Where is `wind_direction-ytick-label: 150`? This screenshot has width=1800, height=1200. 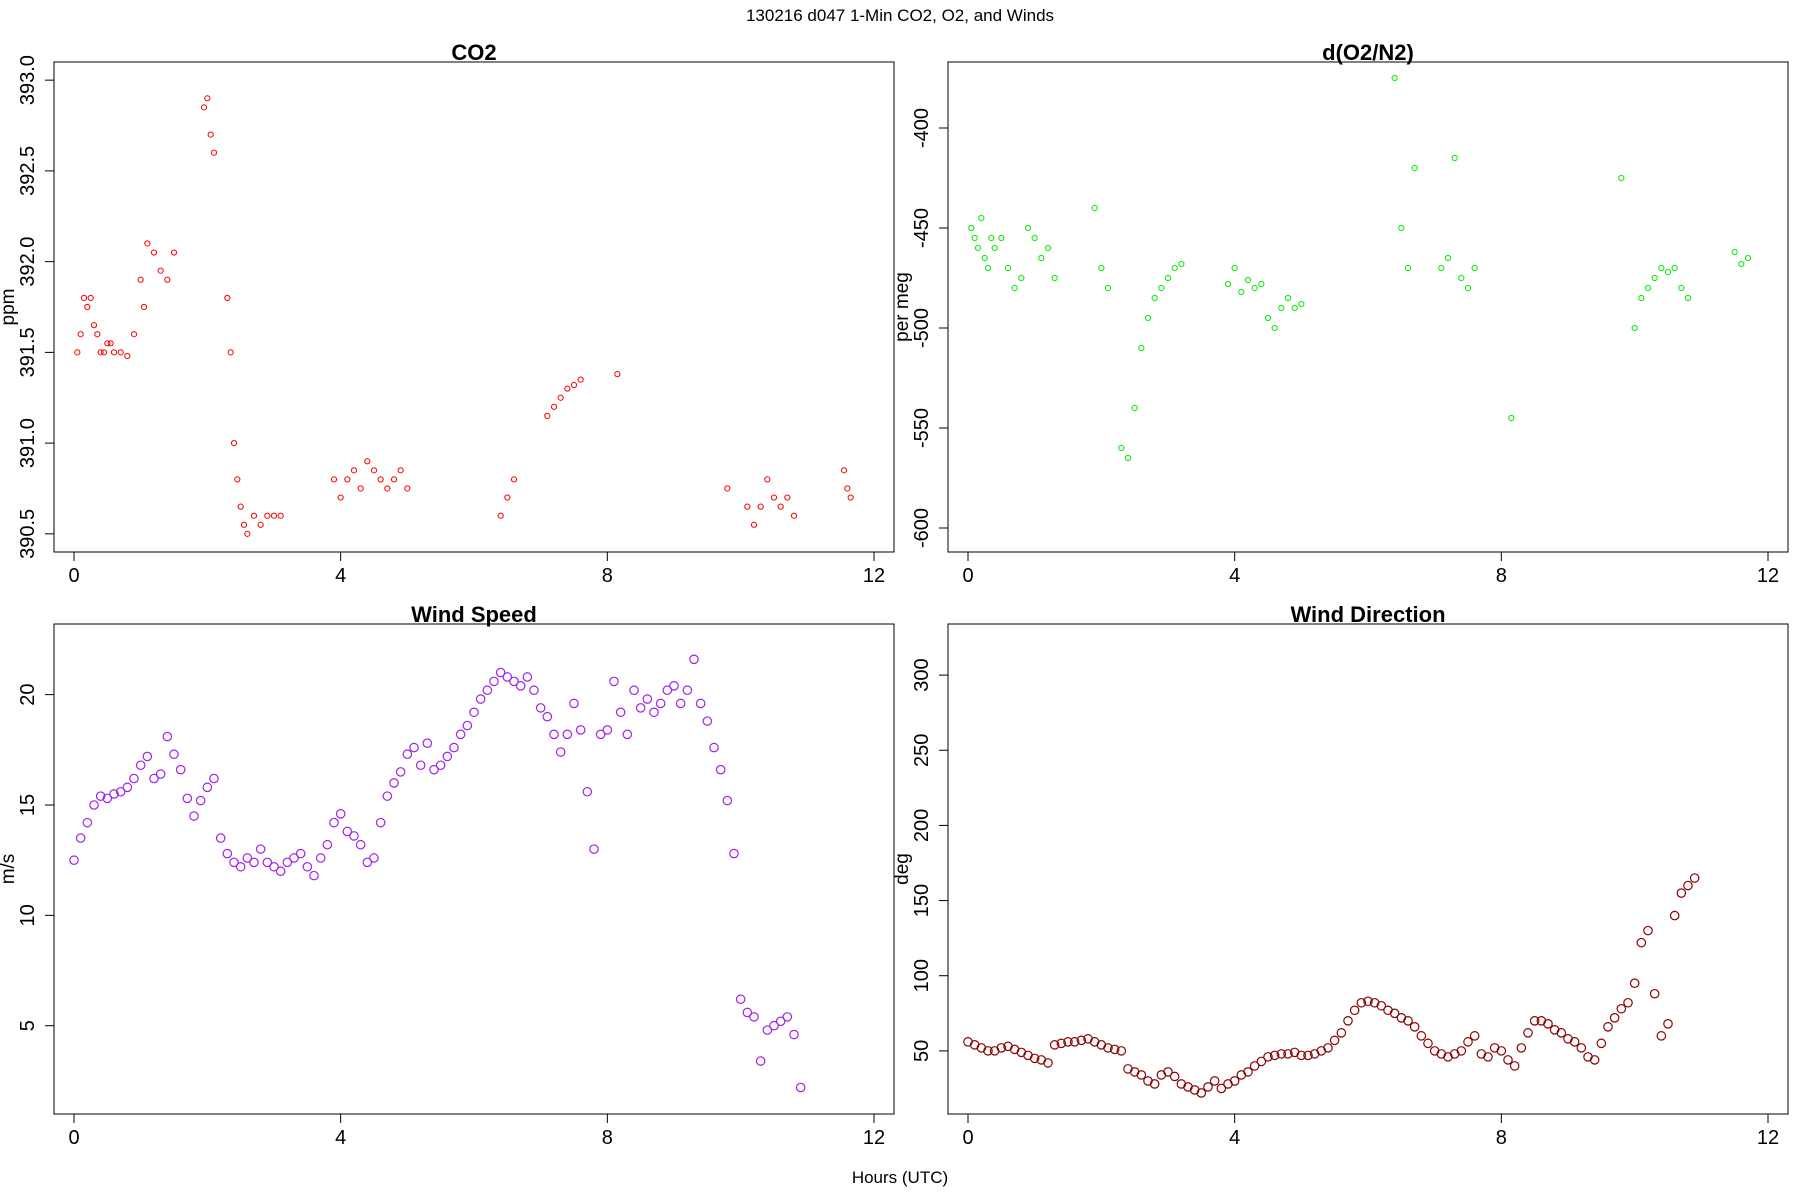
wind_direction-ytick-label: 150 is located at coordinates (922, 900).